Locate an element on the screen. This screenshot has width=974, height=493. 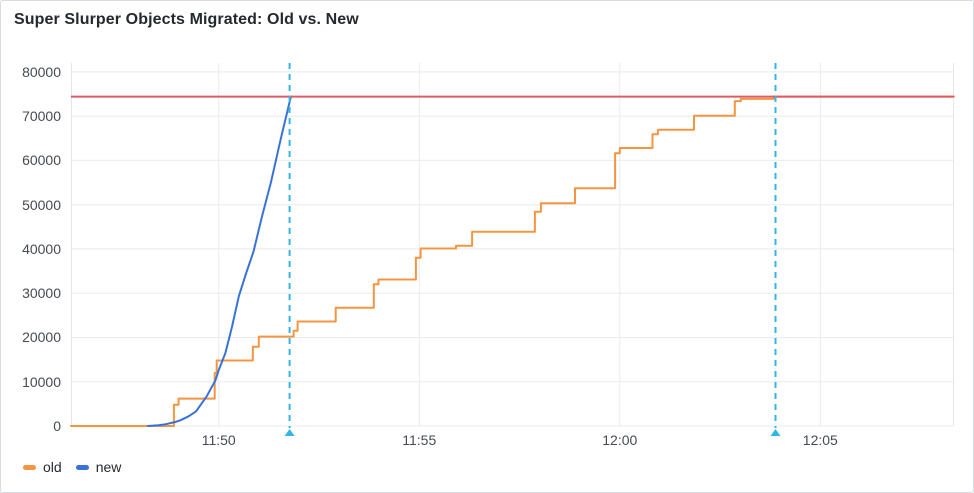
y-axis-tick-label: 20000 is located at coordinates (41, 337).